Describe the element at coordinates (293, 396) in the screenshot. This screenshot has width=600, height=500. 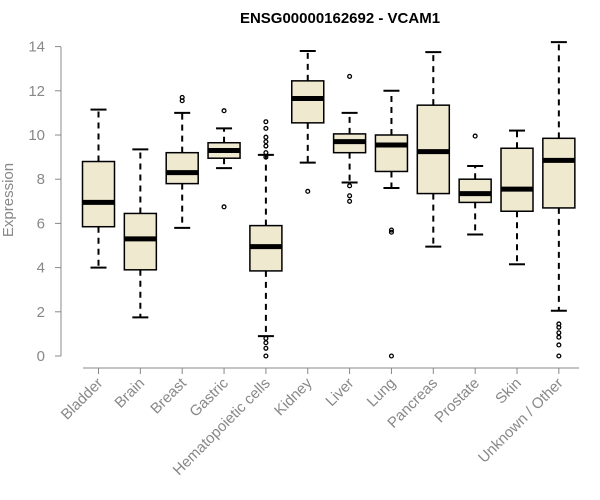
I see `x-tick-label: Kidney` at that location.